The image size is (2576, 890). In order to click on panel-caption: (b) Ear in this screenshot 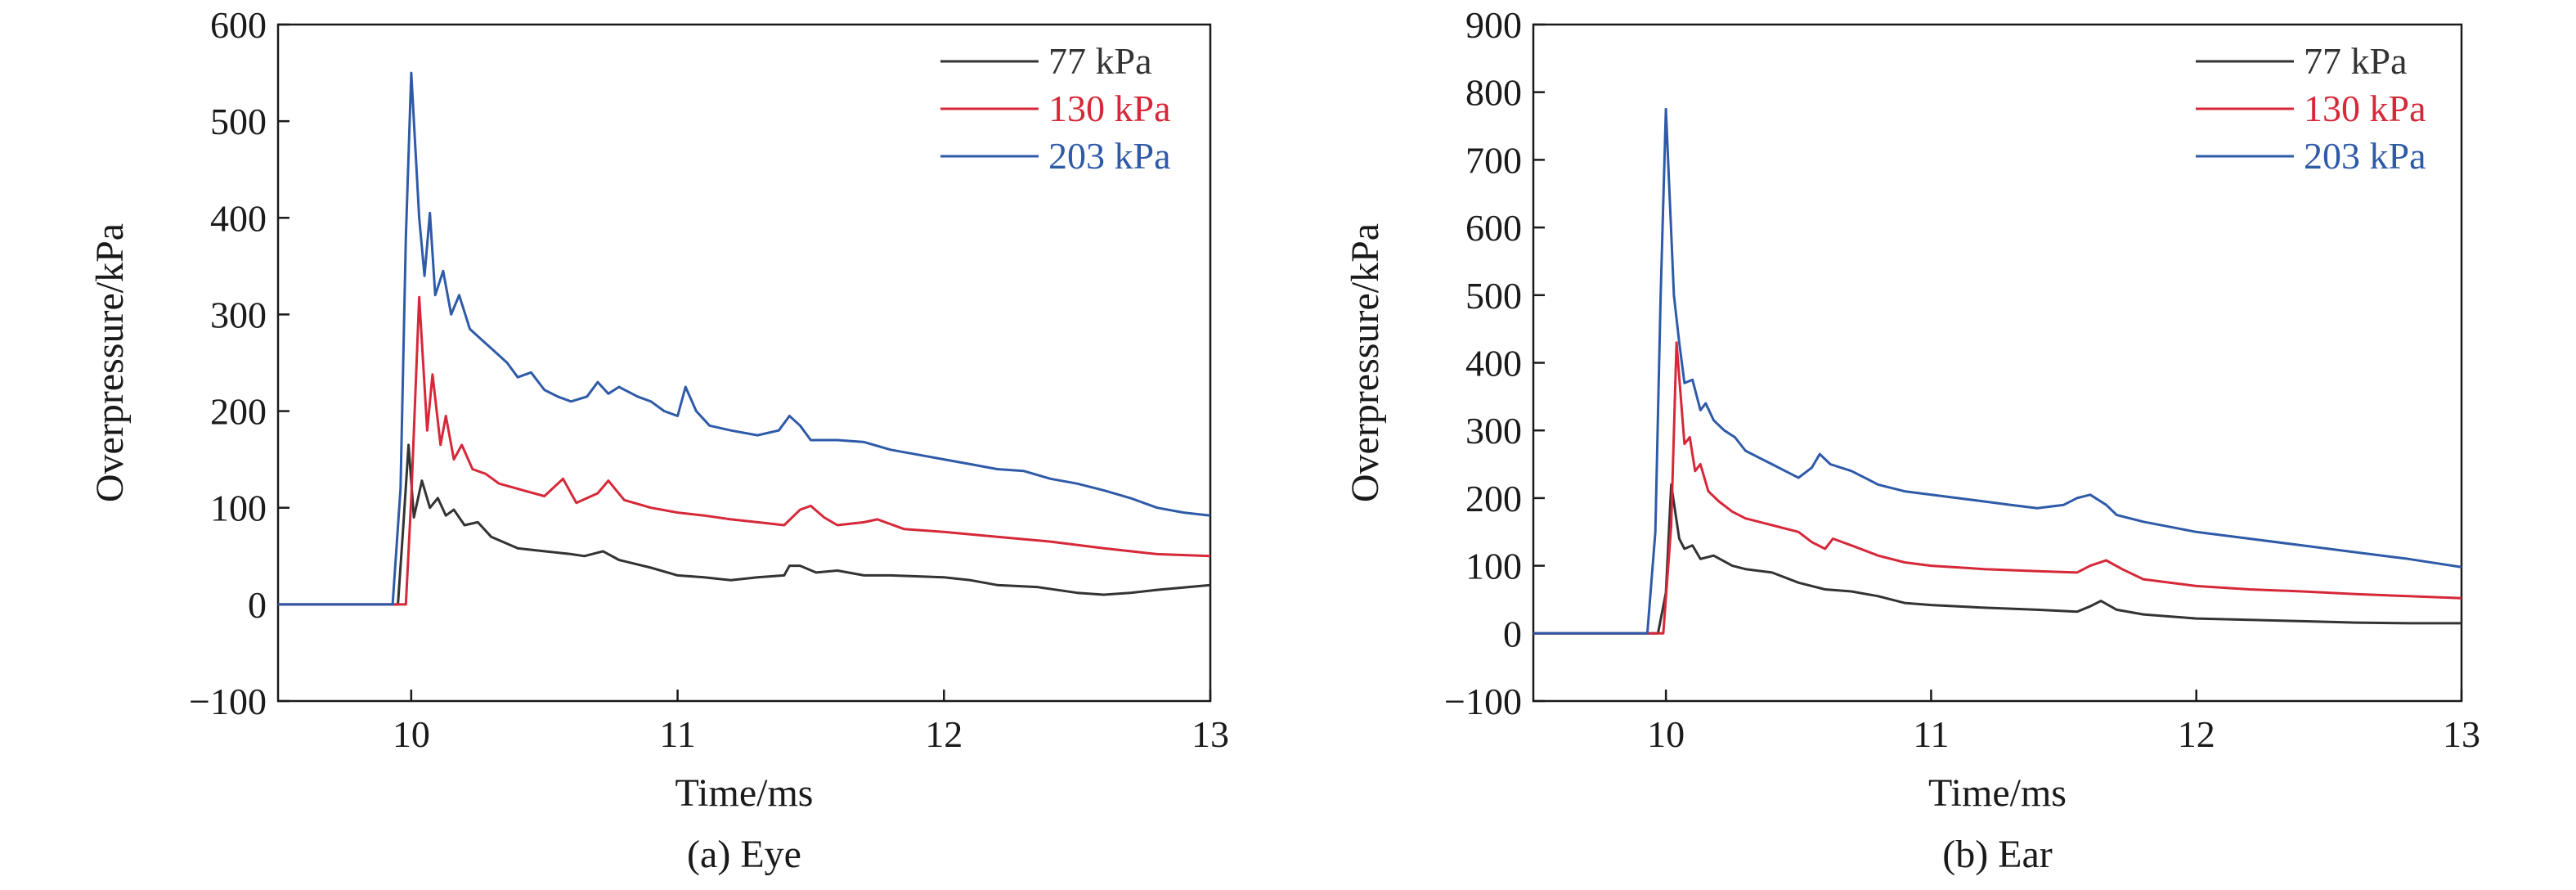, I will do `click(1997, 854)`.